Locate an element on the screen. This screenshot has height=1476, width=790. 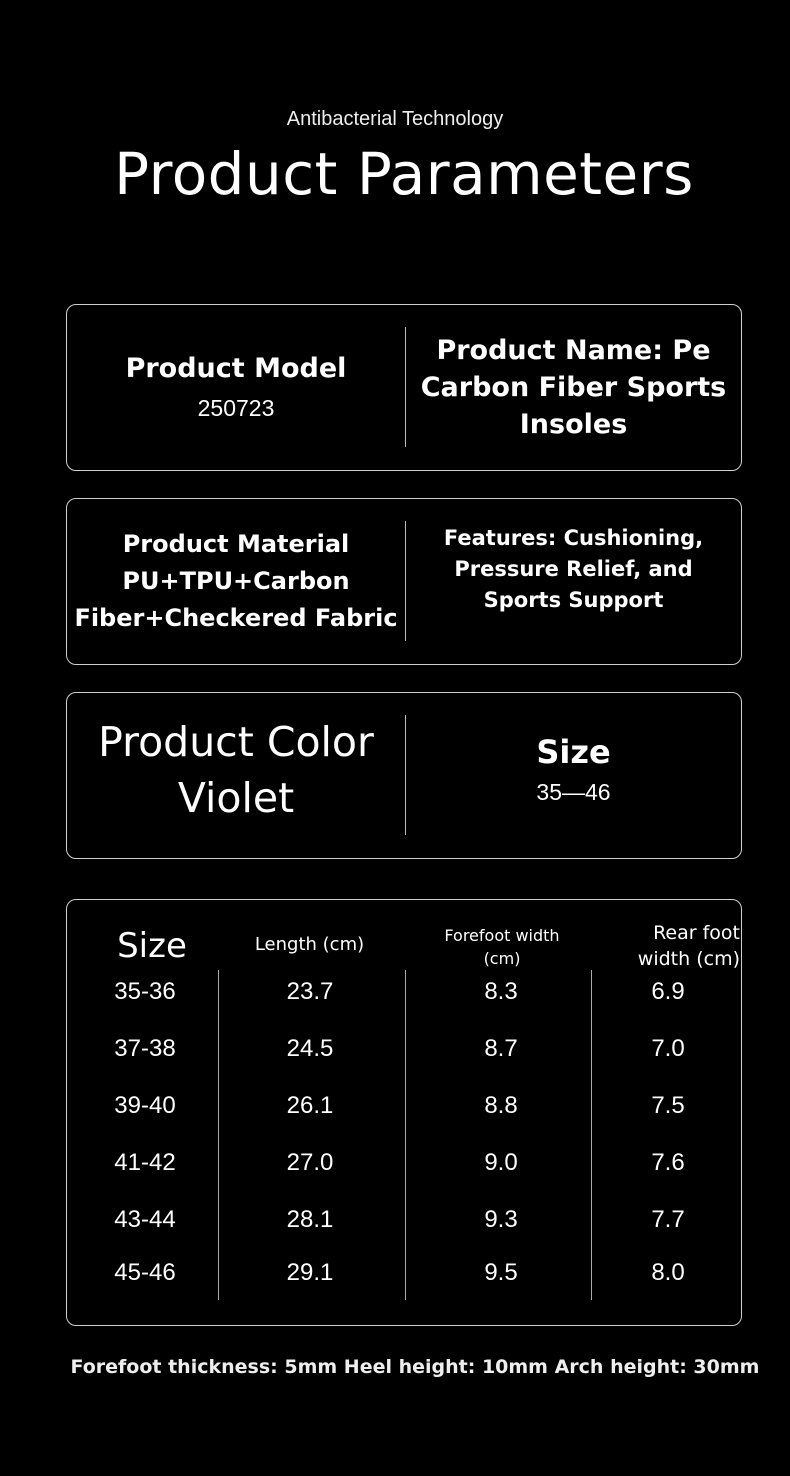
size-cell: 37-38 is located at coordinates (145, 1048).